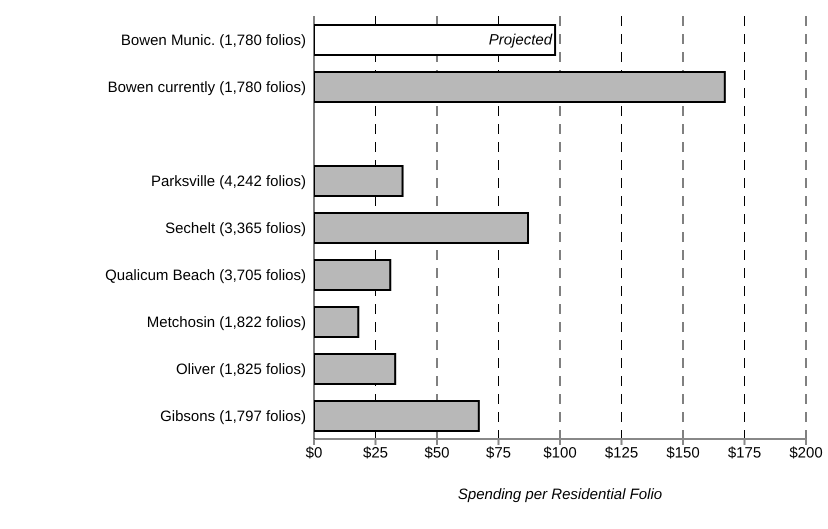  What do you see at coordinates (233, 416) in the screenshot?
I see `y-tick-label: Gibsons (1,797 folios)` at bounding box center [233, 416].